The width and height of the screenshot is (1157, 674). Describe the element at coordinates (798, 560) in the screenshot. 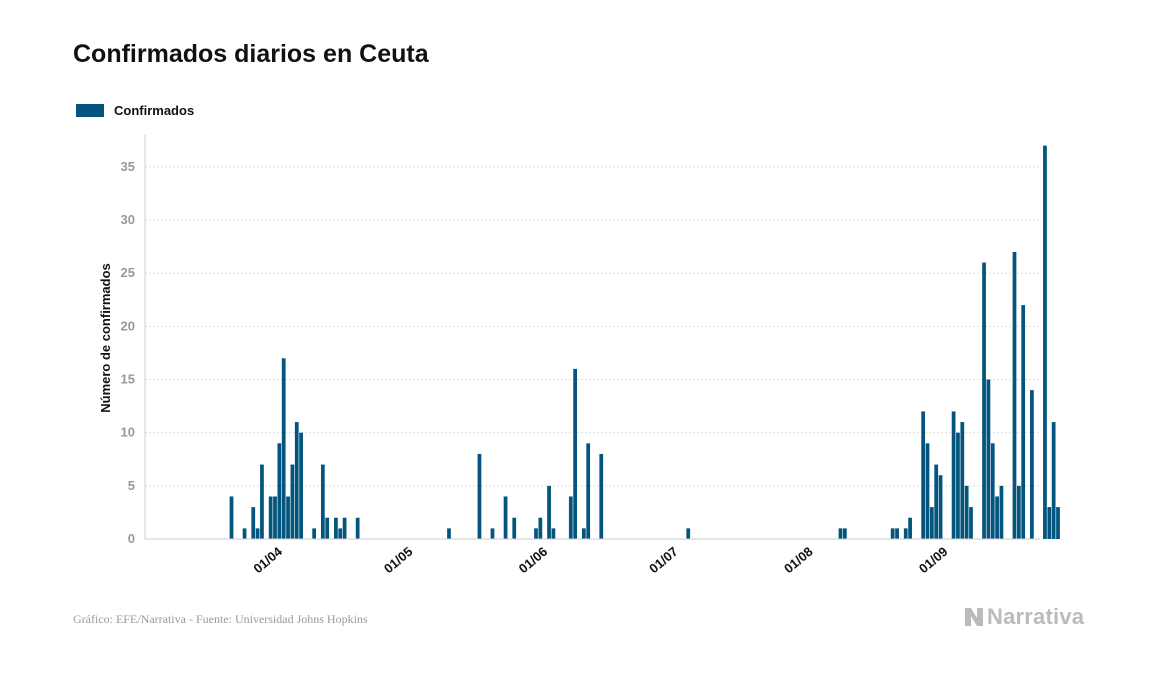

I see `x-tick-label: 01/08` at that location.